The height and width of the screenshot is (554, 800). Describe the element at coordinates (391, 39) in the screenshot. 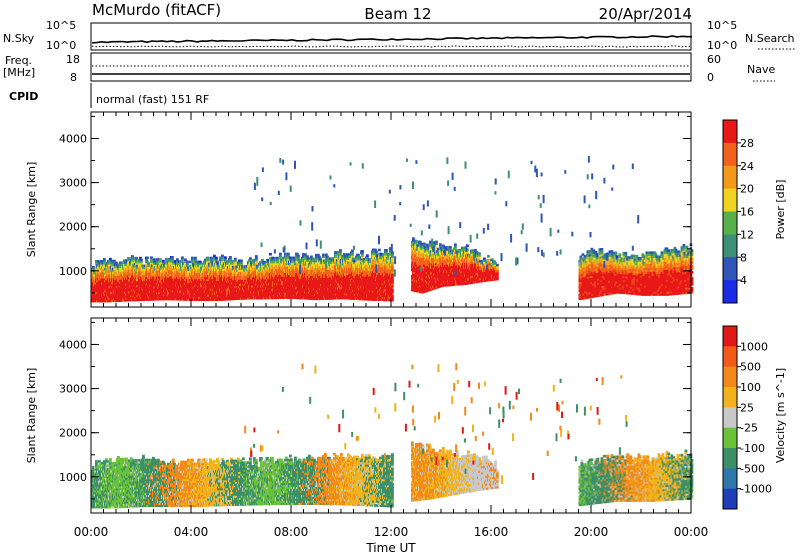

I see `nsky-trace` at that location.